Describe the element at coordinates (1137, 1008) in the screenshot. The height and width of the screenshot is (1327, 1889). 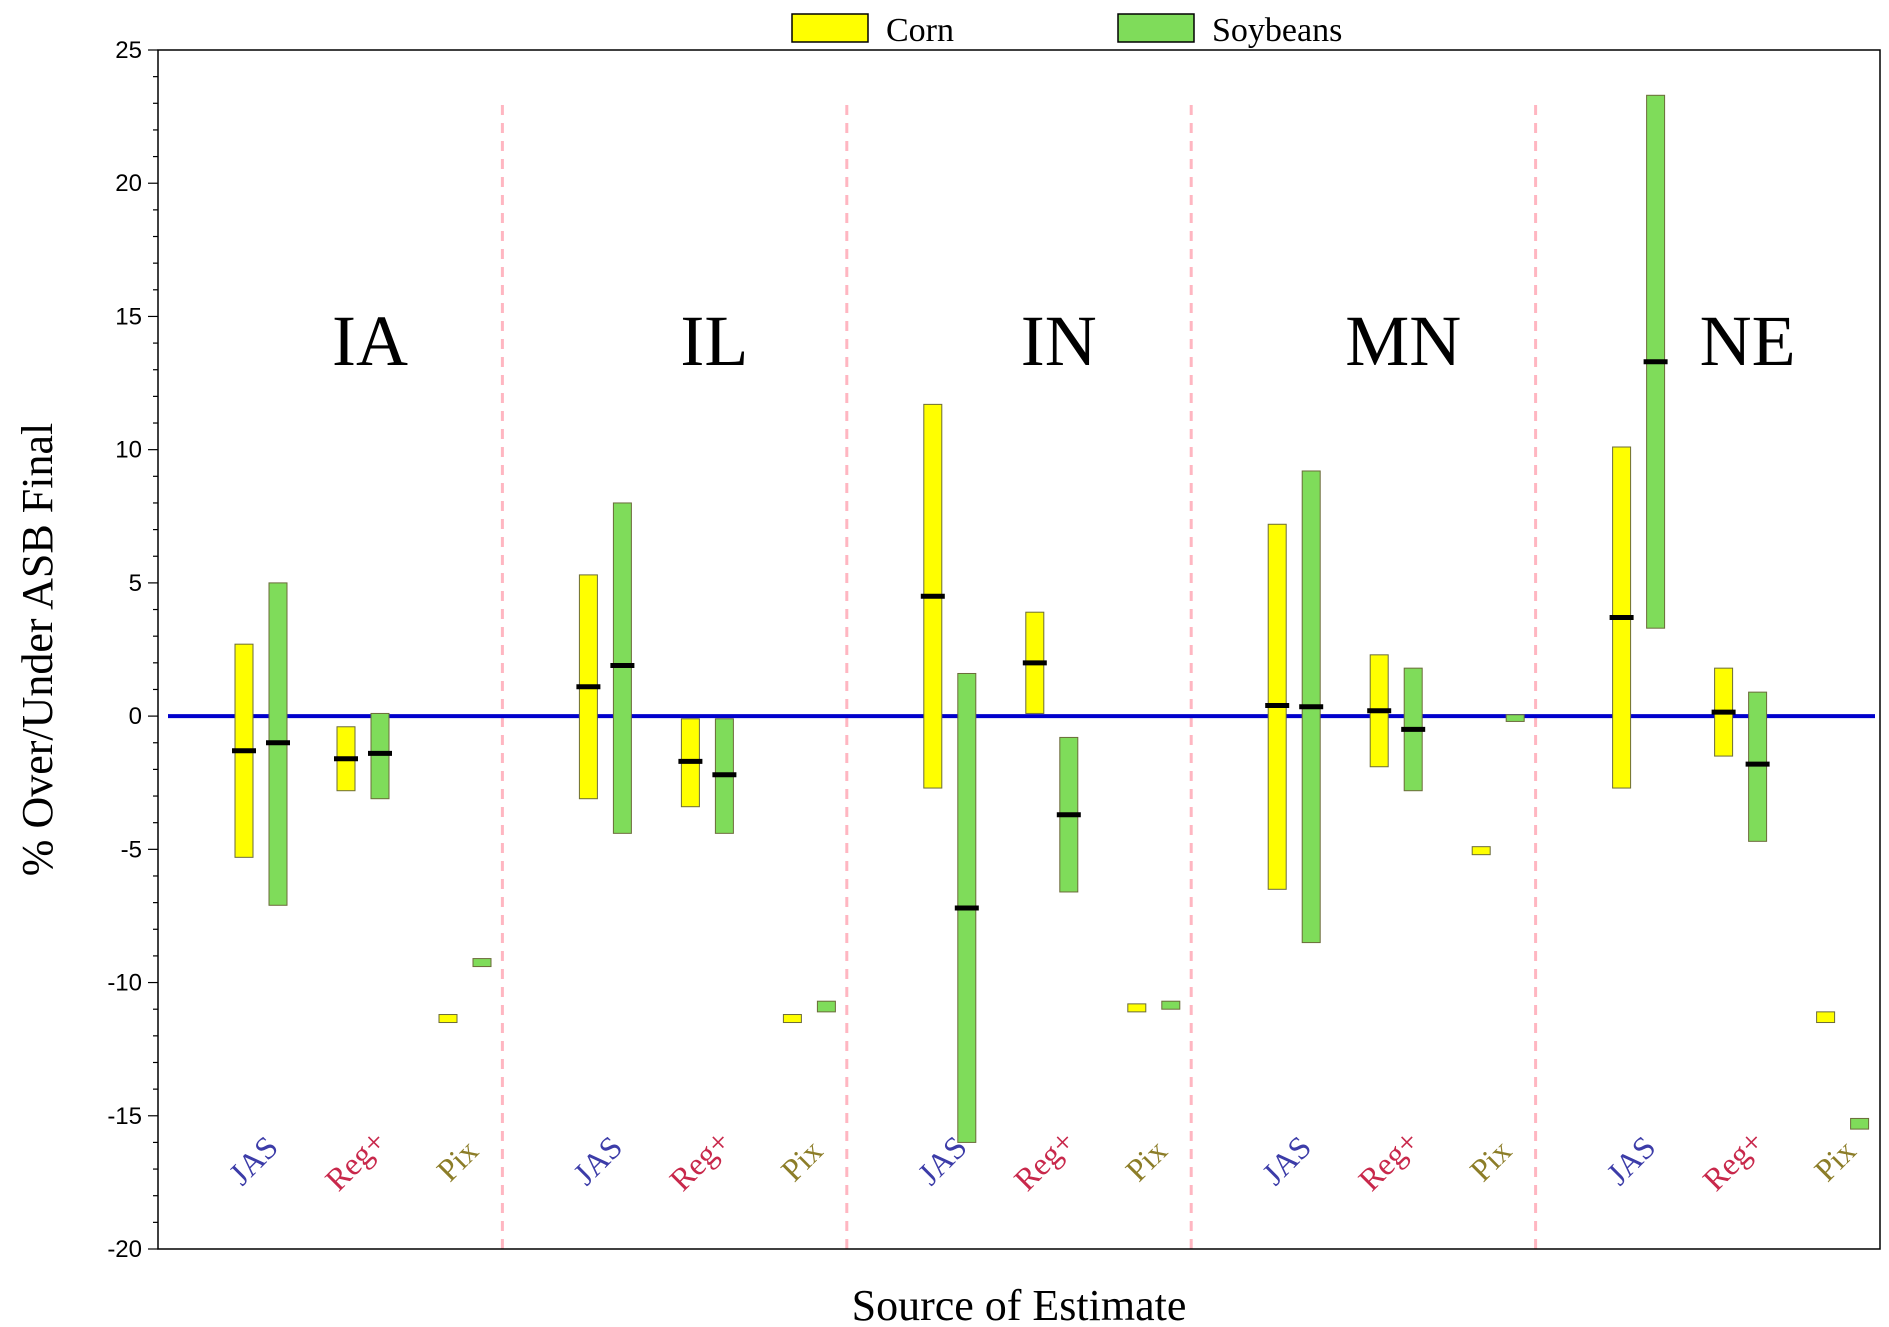
I see `bar-in-pix-corn` at that location.